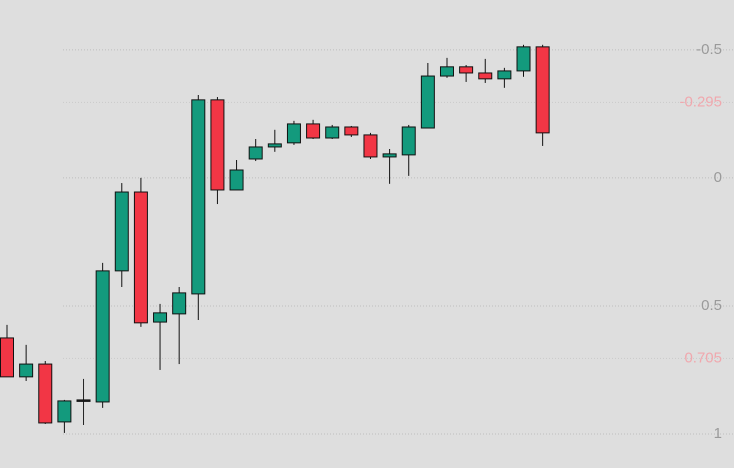 The width and height of the screenshot is (734, 468). I want to click on price-line-label: -0.295, so click(700, 101).